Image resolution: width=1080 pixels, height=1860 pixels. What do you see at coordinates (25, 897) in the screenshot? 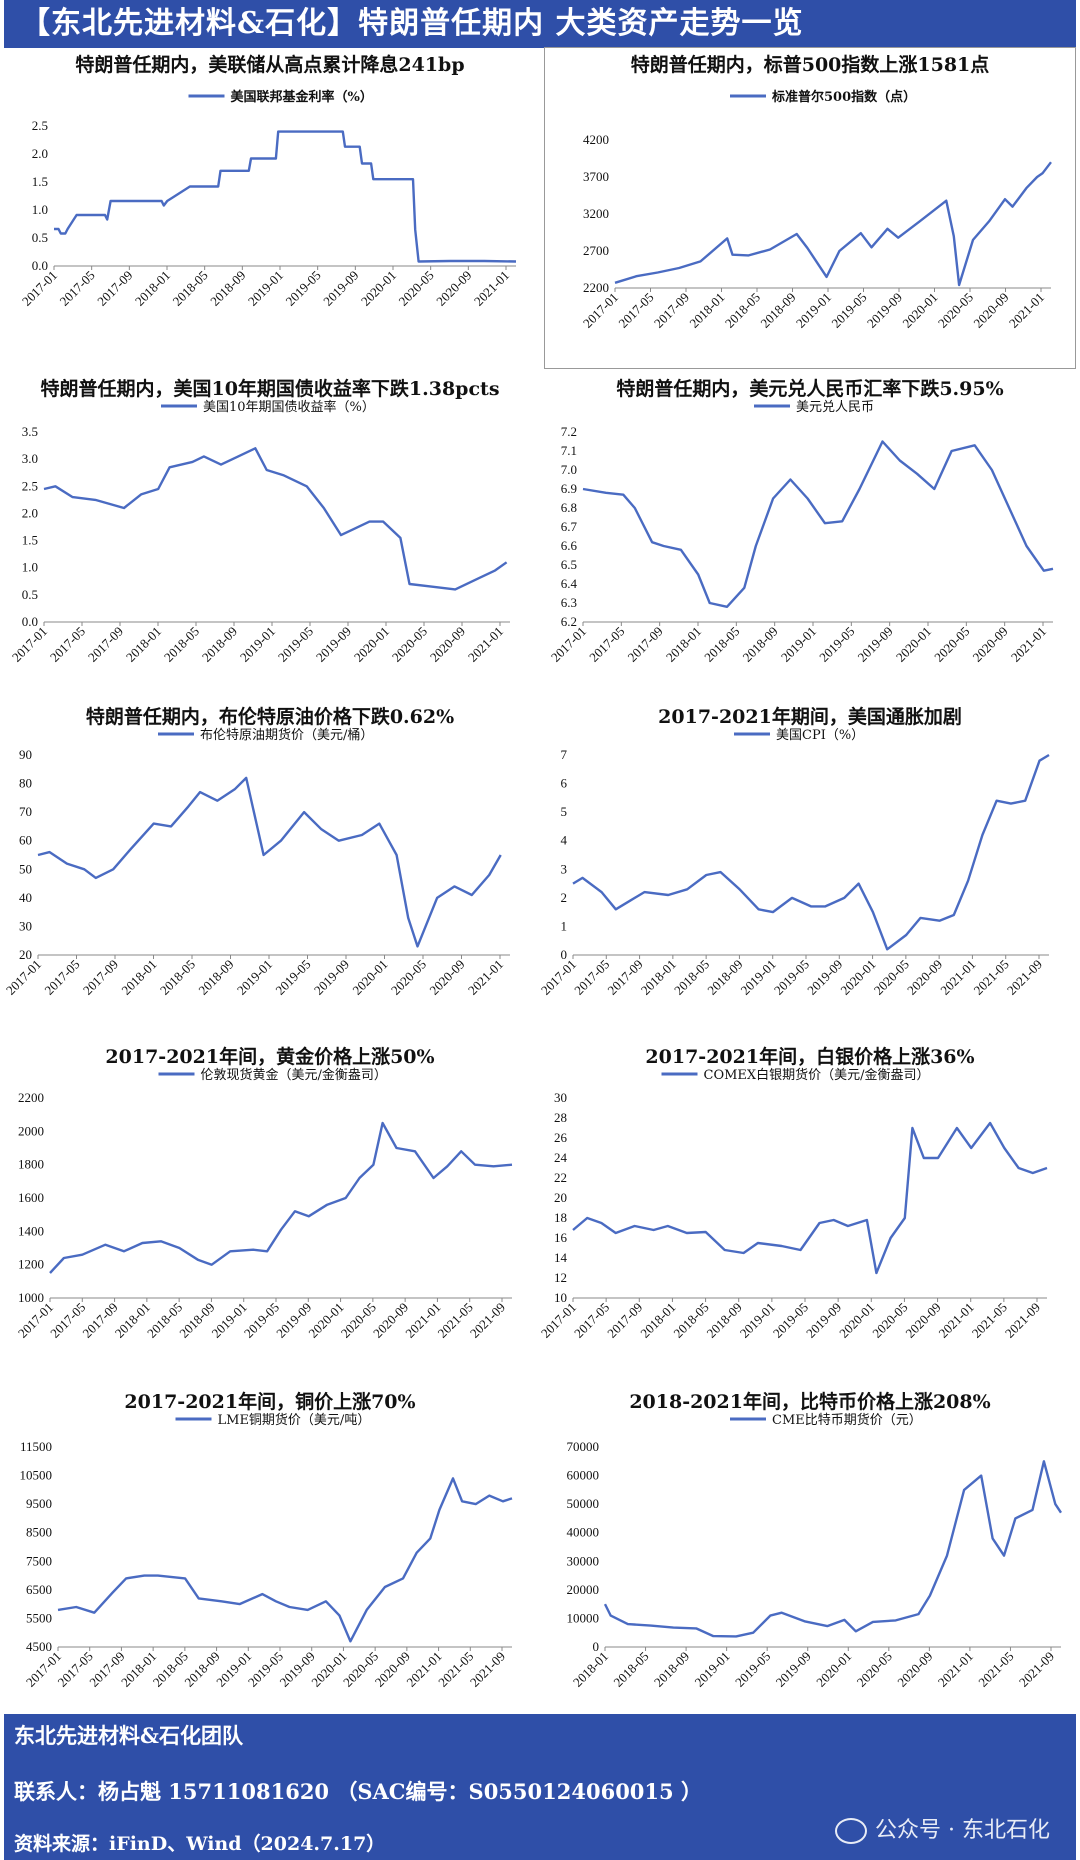
I see `y-tick-label: 40` at bounding box center [25, 897].